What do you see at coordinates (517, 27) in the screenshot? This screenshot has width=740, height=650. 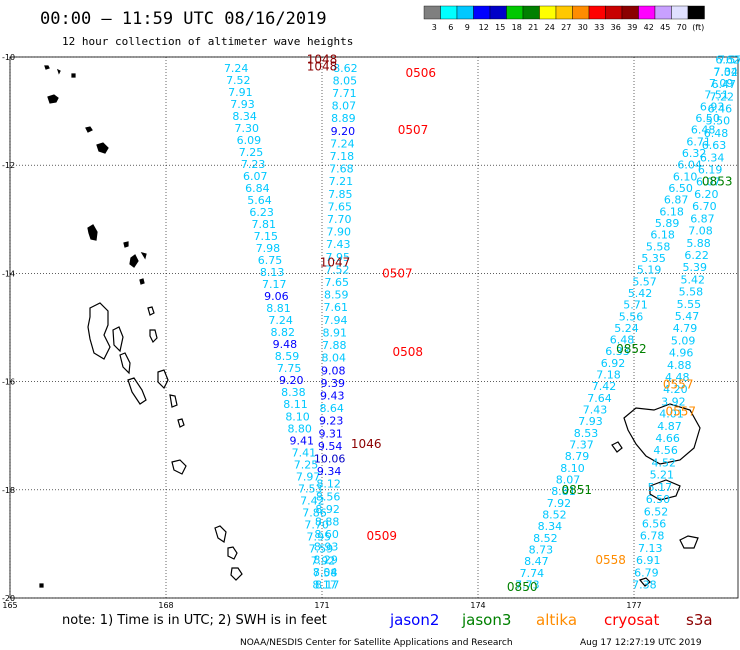 I see `legend-label: 18` at bounding box center [517, 27].